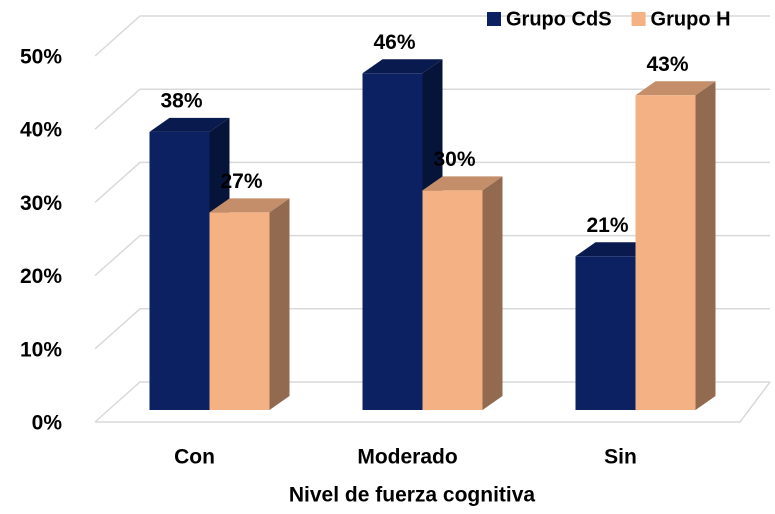 The width and height of the screenshot is (775, 514). Describe the element at coordinates (394, 42) in the screenshot. I see `value-label: 46%` at that location.